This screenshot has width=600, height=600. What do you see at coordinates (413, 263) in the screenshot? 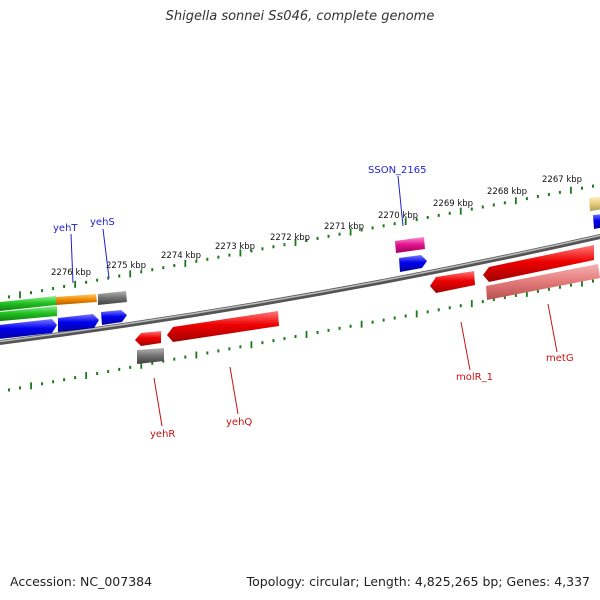
I see `gene-blue-SSON` at bounding box center [413, 263].